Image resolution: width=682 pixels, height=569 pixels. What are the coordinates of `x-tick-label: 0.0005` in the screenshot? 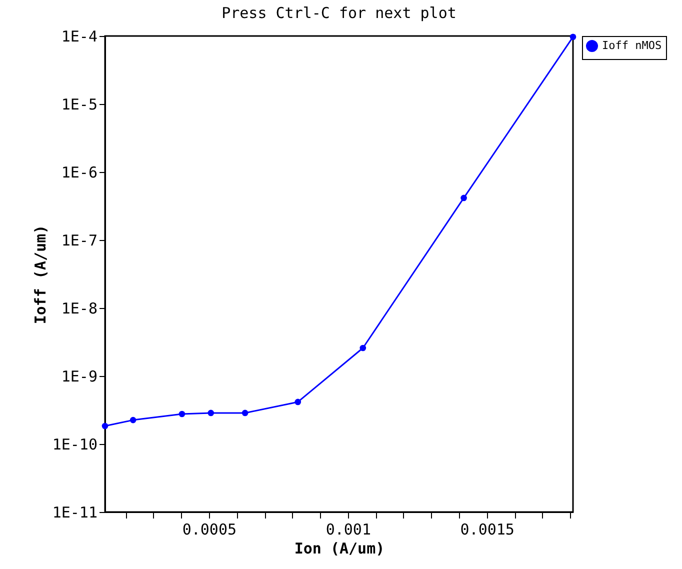 It's located at (209, 529).